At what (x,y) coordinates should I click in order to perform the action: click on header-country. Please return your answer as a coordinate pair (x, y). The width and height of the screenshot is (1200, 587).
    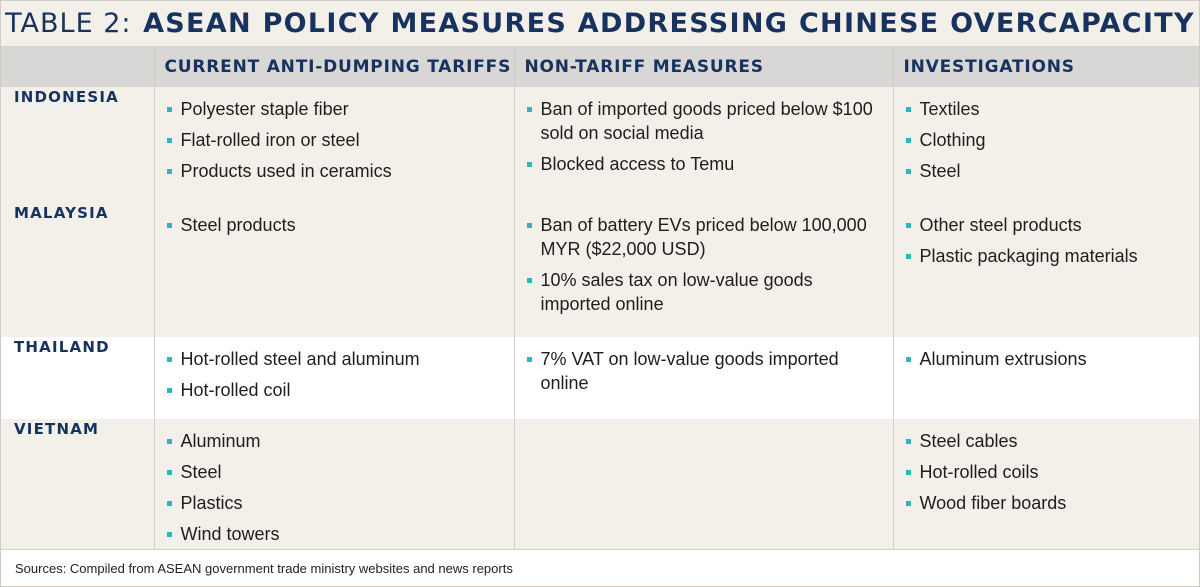
    Looking at the image, I should click on (77, 67).